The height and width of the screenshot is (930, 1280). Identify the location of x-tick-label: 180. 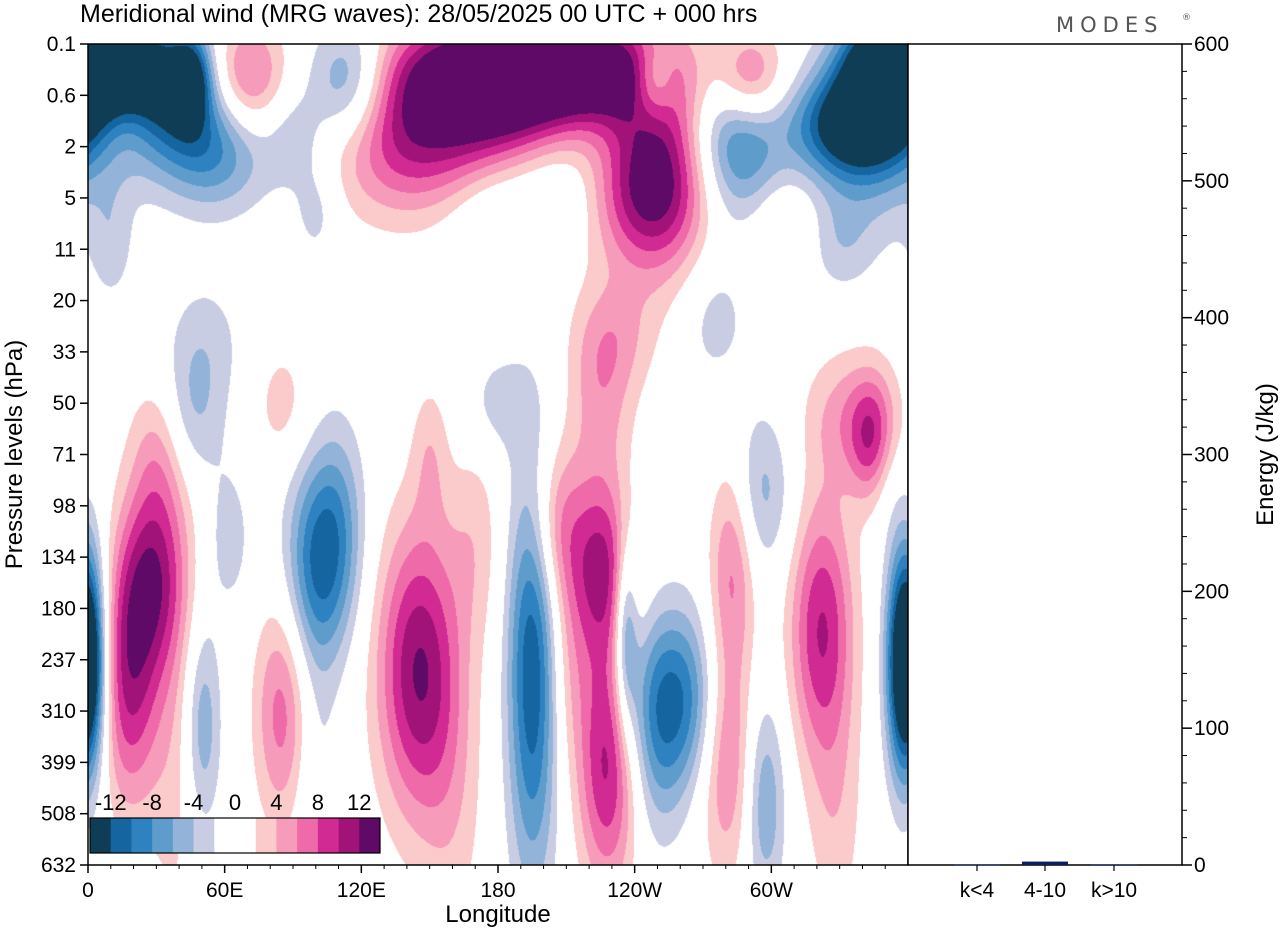
(497, 890).